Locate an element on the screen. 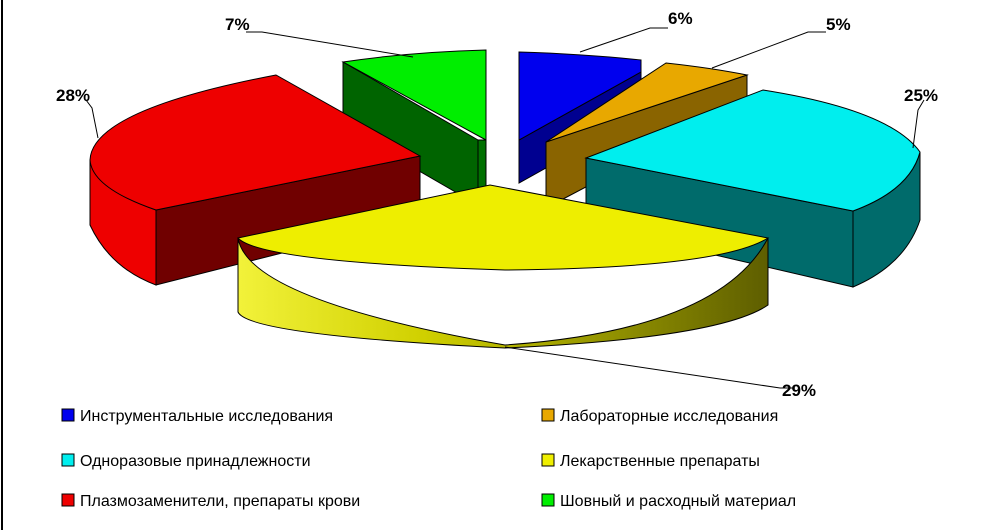 The width and height of the screenshot is (1003, 530). pie-slice-cyan is located at coordinates (752, 188).